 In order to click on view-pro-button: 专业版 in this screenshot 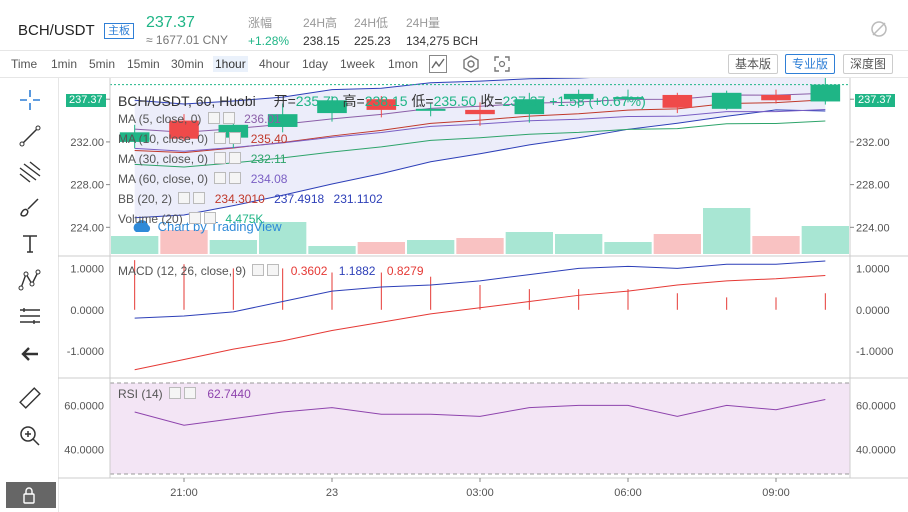, I will do `click(810, 64)`.